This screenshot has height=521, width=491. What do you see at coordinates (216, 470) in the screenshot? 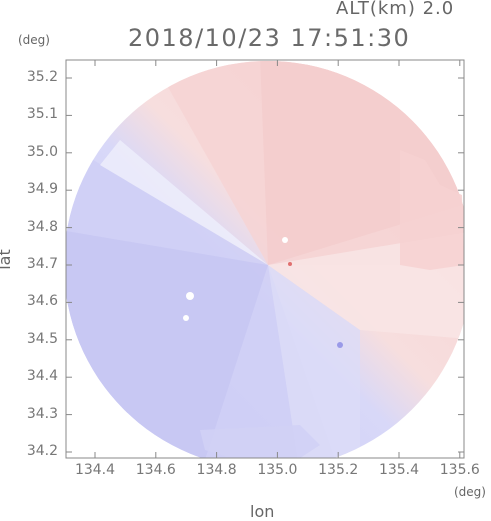
I see `x-tick-label: 134.8` at bounding box center [216, 470].